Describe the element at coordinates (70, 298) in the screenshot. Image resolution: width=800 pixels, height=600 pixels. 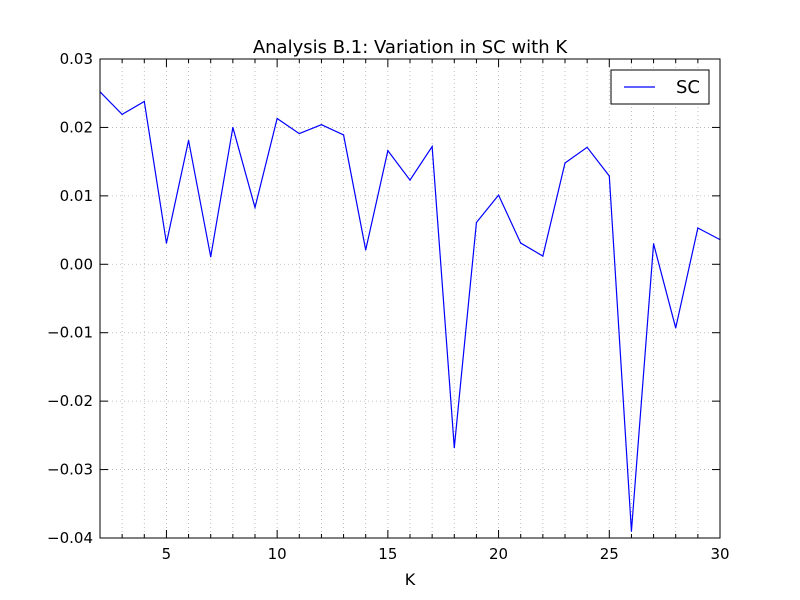
I see `y-tick-labels: −0.04 −0.03 −0.02 −0.01 0.00 0.01 0.02 0.03` at that location.